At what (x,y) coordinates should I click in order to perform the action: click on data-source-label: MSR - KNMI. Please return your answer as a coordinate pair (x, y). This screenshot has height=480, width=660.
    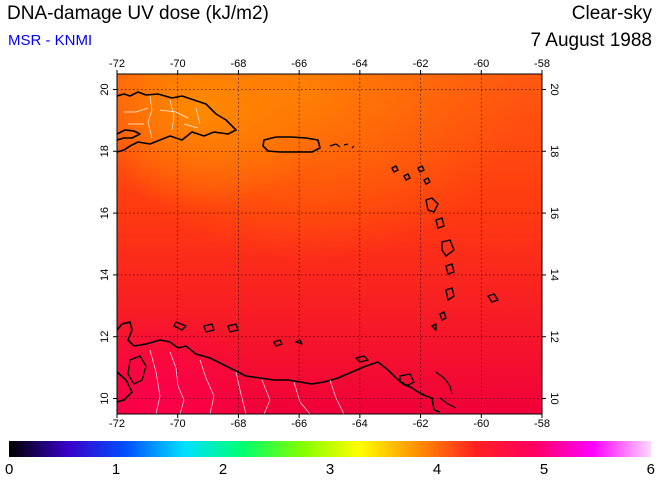
    Looking at the image, I should click on (50, 40).